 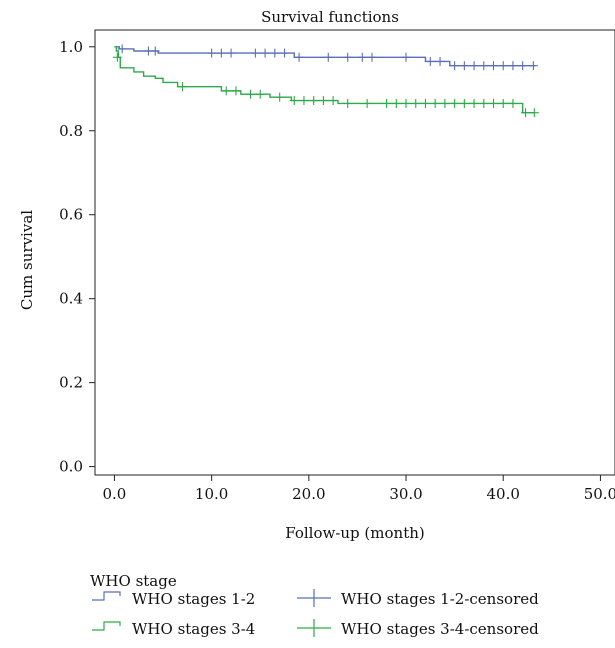 I want to click on legend-item: WHO stages 1-2, so click(x=173, y=599).